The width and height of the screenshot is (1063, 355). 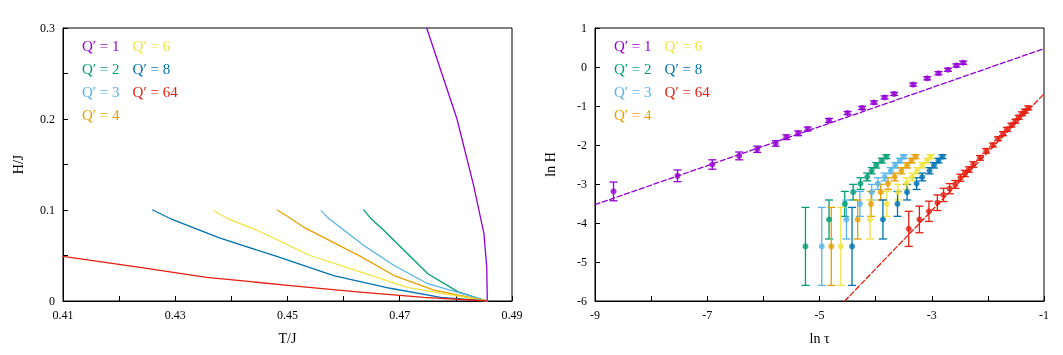 I want to click on x-tick-label: 0.49, so click(x=512, y=315).